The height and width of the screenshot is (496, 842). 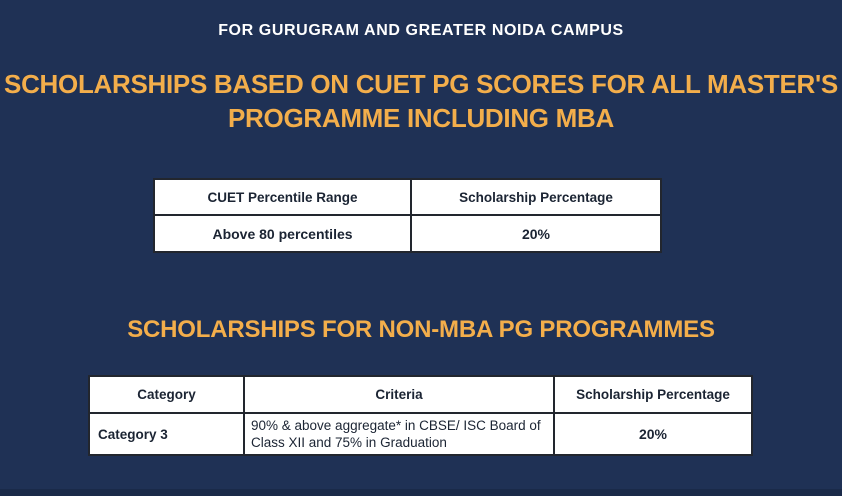 What do you see at coordinates (166, 434) in the screenshot?
I see `category-value: Category 3` at bounding box center [166, 434].